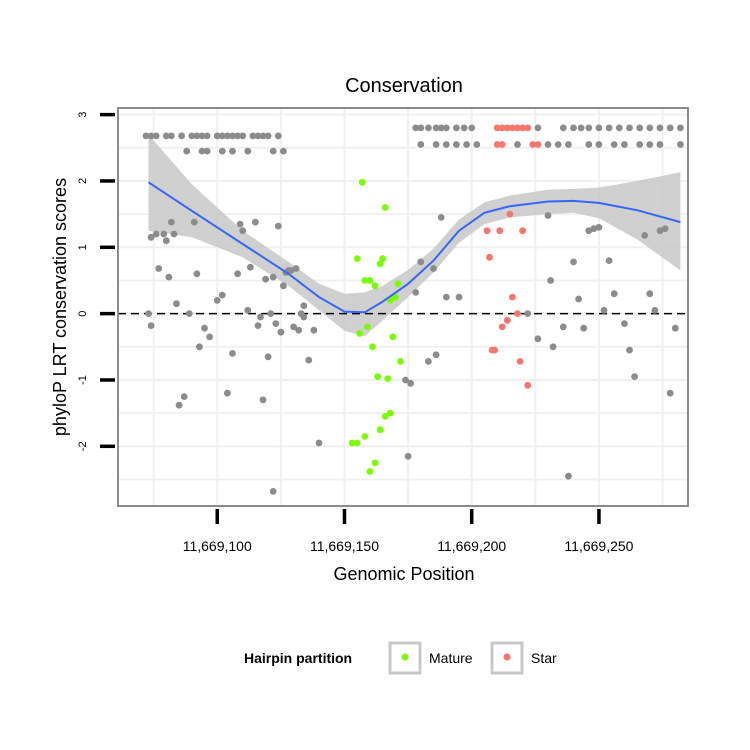 The height and width of the screenshot is (750, 750). I want to click on x-tick-label: 11,669,250, so click(598, 546).